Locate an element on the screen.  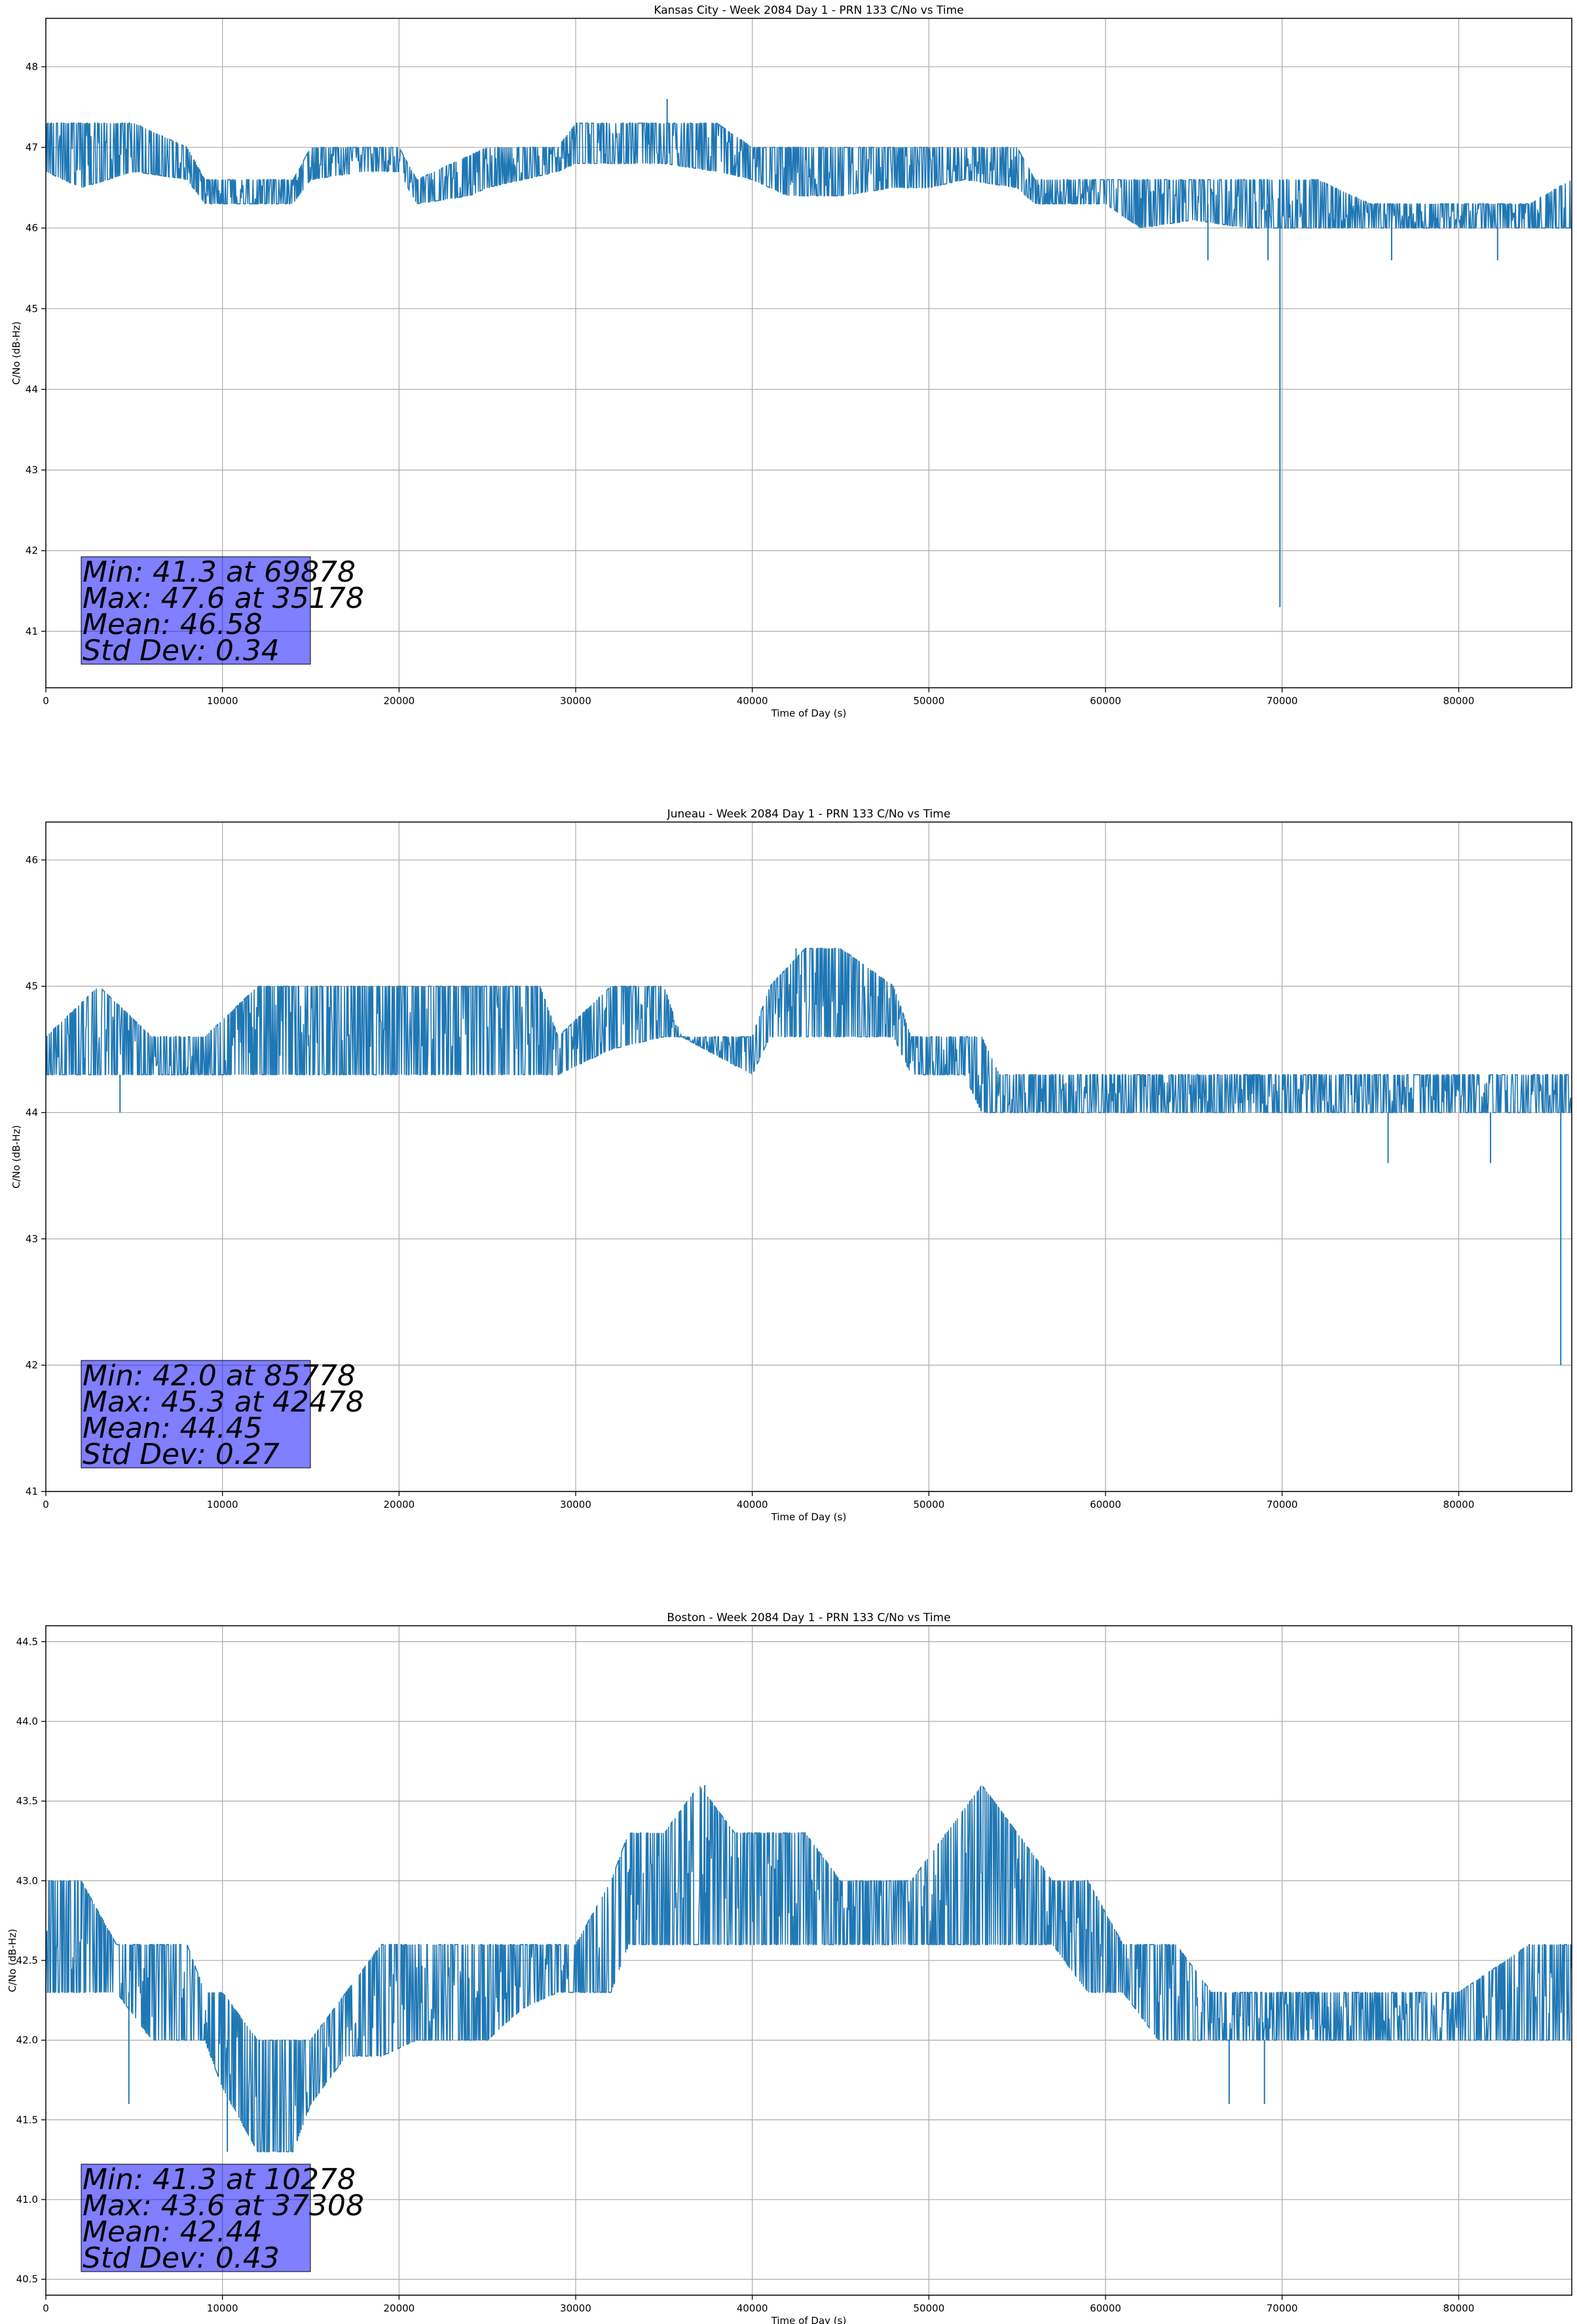
y-tick-label: 44.0 is located at coordinates (27, 1721).